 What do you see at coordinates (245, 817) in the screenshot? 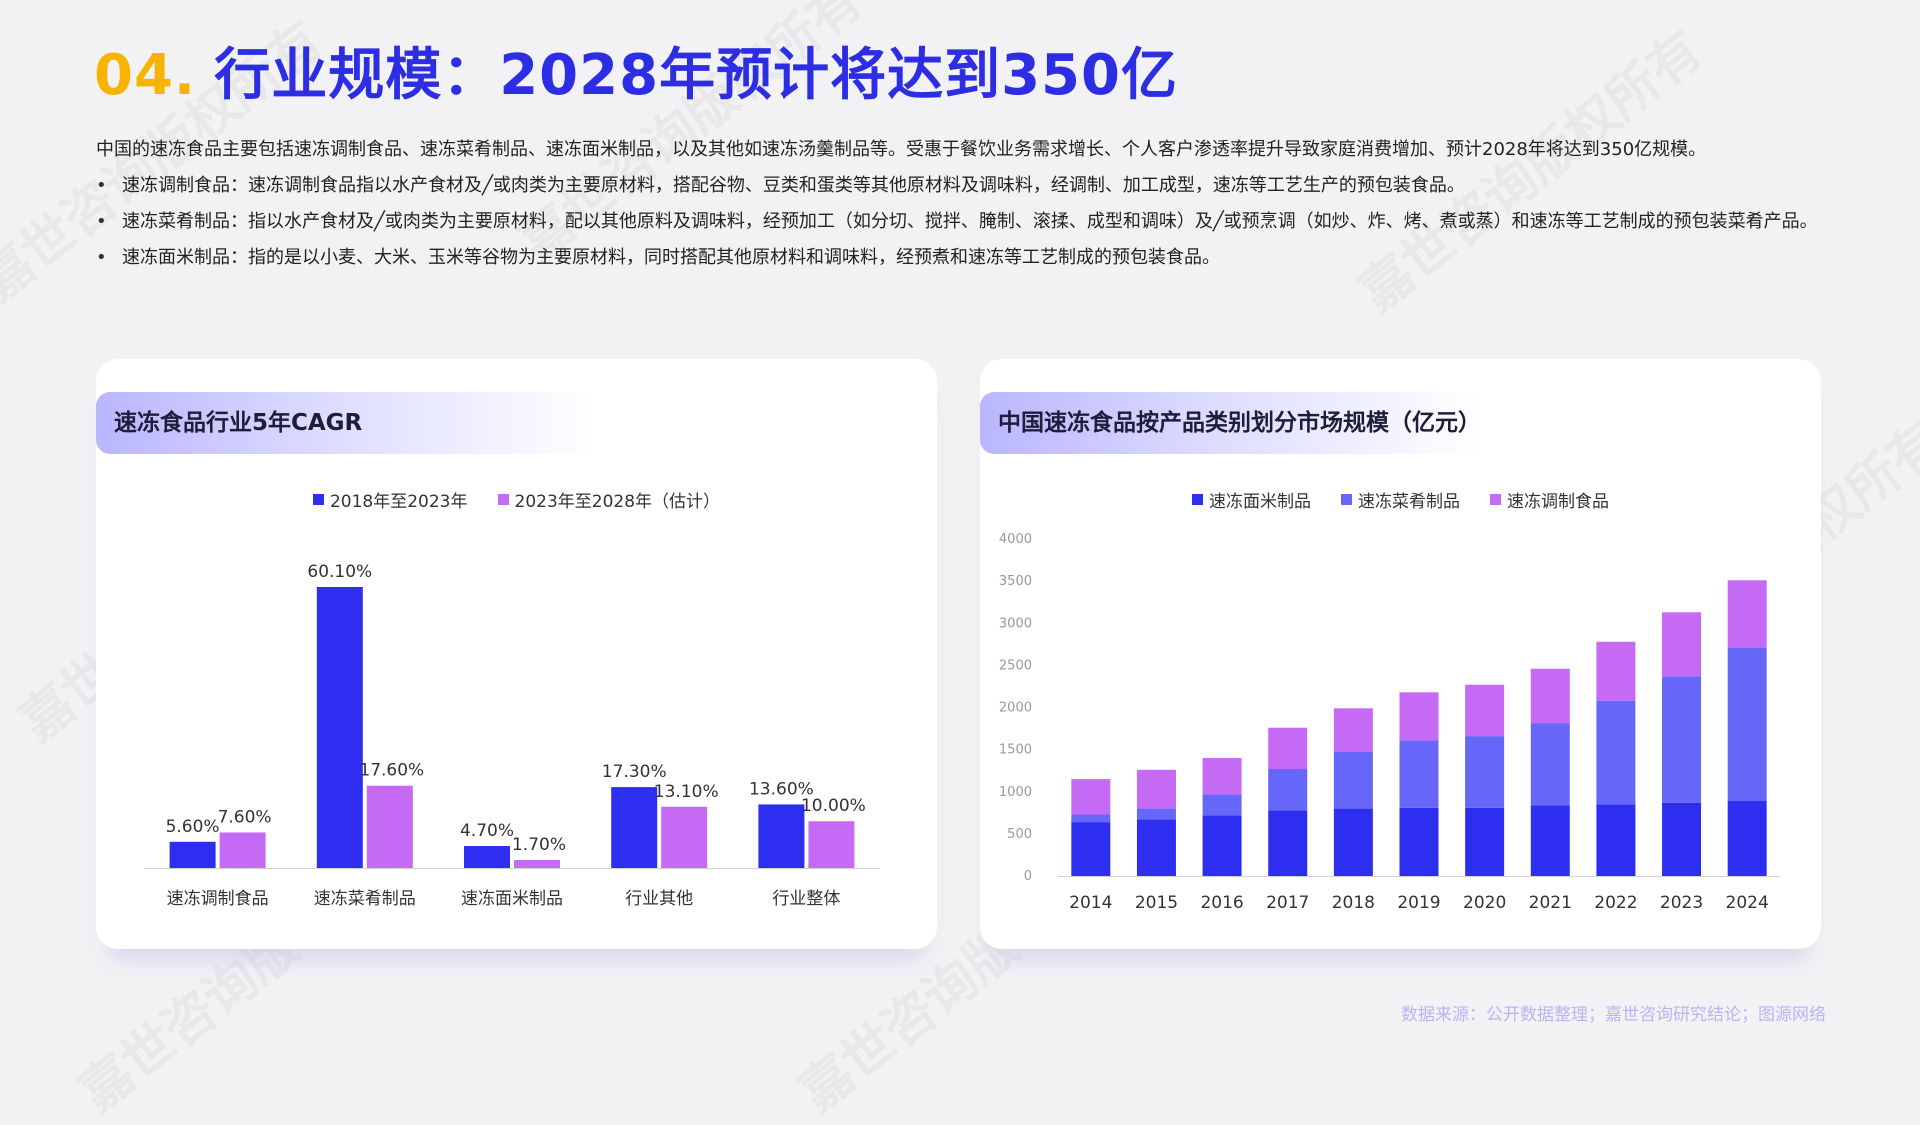
I see `data-label: 7.60%` at bounding box center [245, 817].